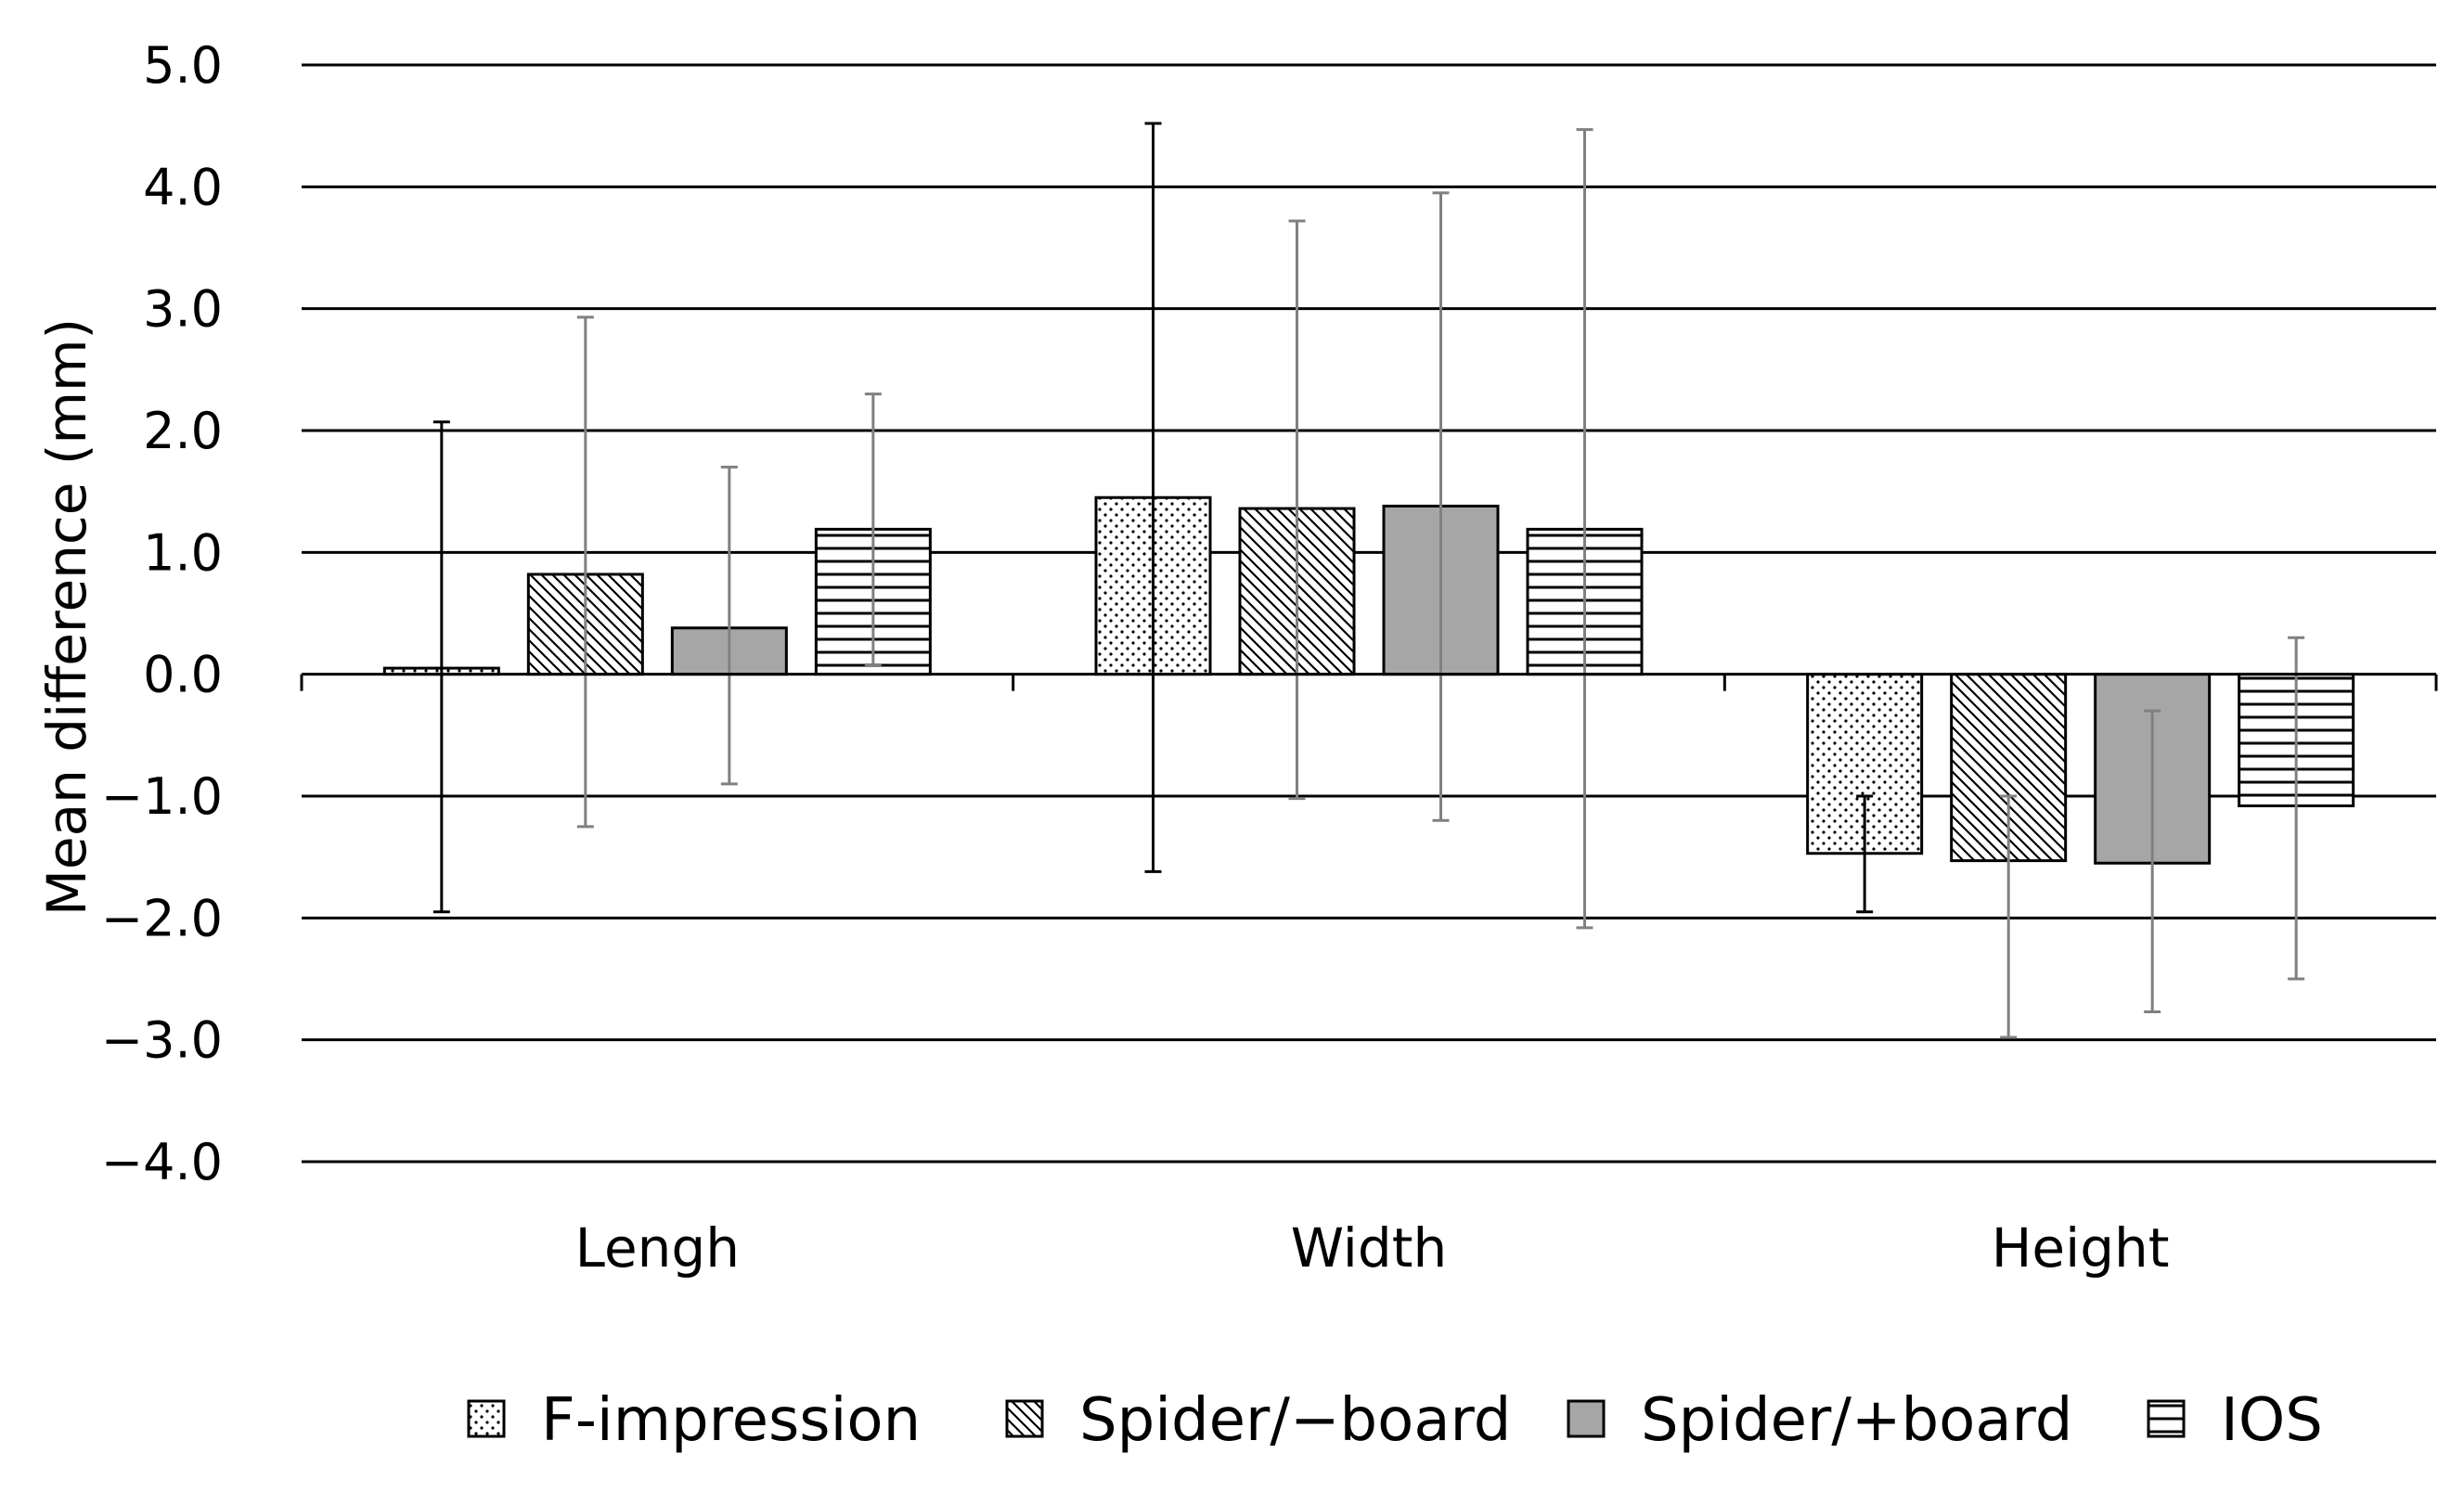 Image resolution: width=2464 pixels, height=1505 pixels. Describe the element at coordinates (1295, 1420) in the screenshot. I see `legend-label: Spider/−board` at that location.